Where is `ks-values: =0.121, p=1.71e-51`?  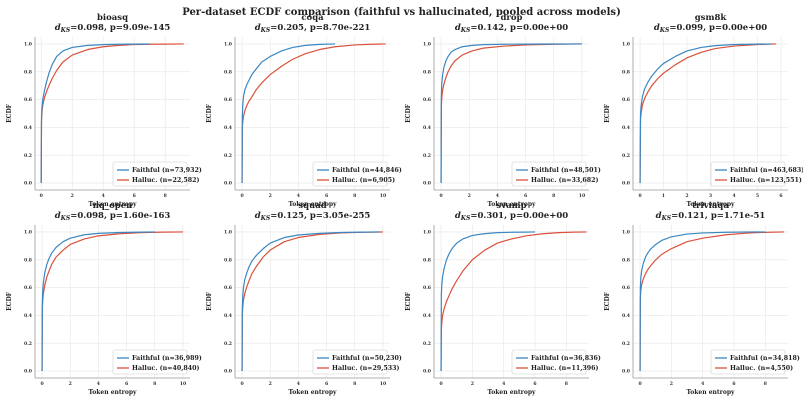
ks-values: =0.121, p=1.71e-51 is located at coordinates (718, 216).